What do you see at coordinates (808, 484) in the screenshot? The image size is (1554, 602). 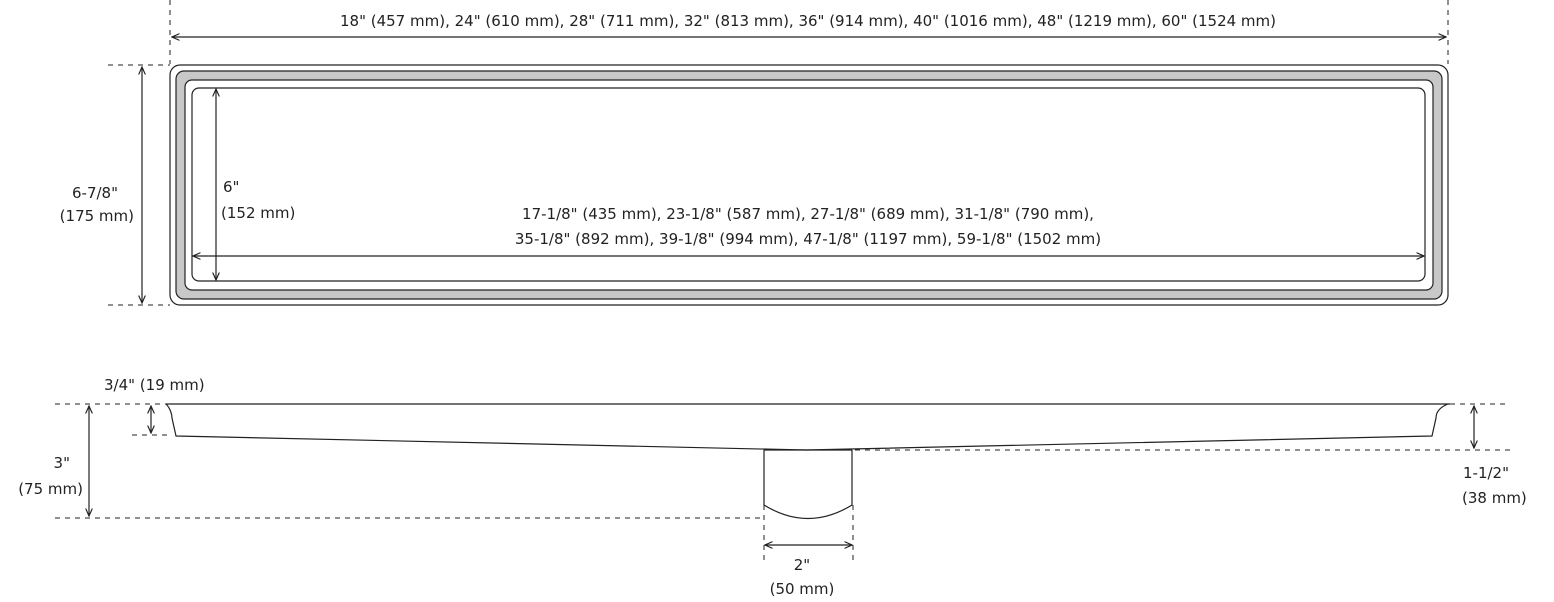 I see `outlet-pipe` at bounding box center [808, 484].